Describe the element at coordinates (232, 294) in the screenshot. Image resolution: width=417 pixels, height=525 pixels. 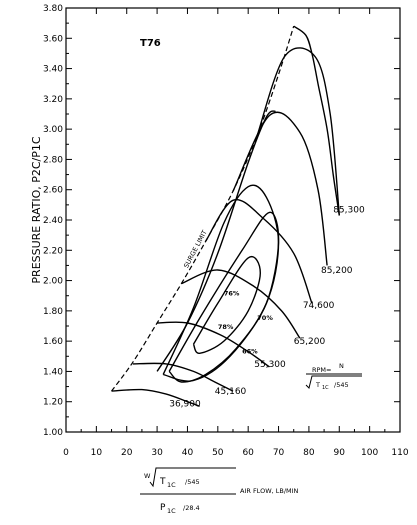
I see `efficiency-label: 76%` at that location.